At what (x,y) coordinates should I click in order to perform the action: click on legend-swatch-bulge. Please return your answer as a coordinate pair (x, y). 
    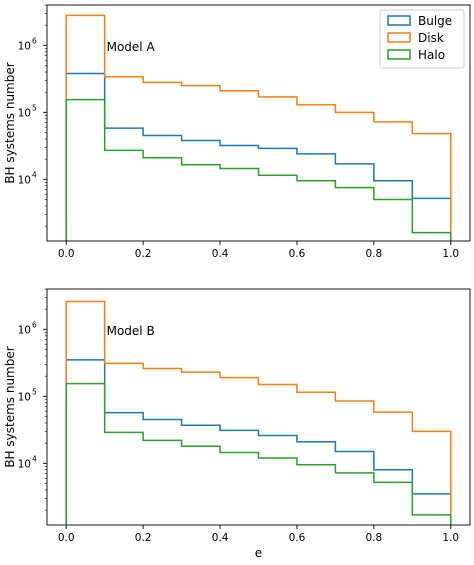
    Looking at the image, I should click on (399, 20).